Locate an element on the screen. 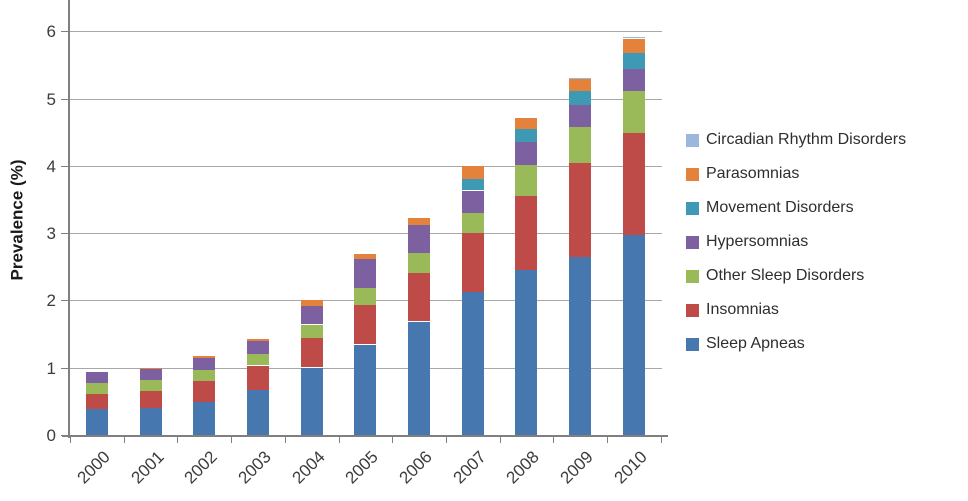 The height and width of the screenshot is (501, 968). x-axis-line is located at coordinates (365, 436).